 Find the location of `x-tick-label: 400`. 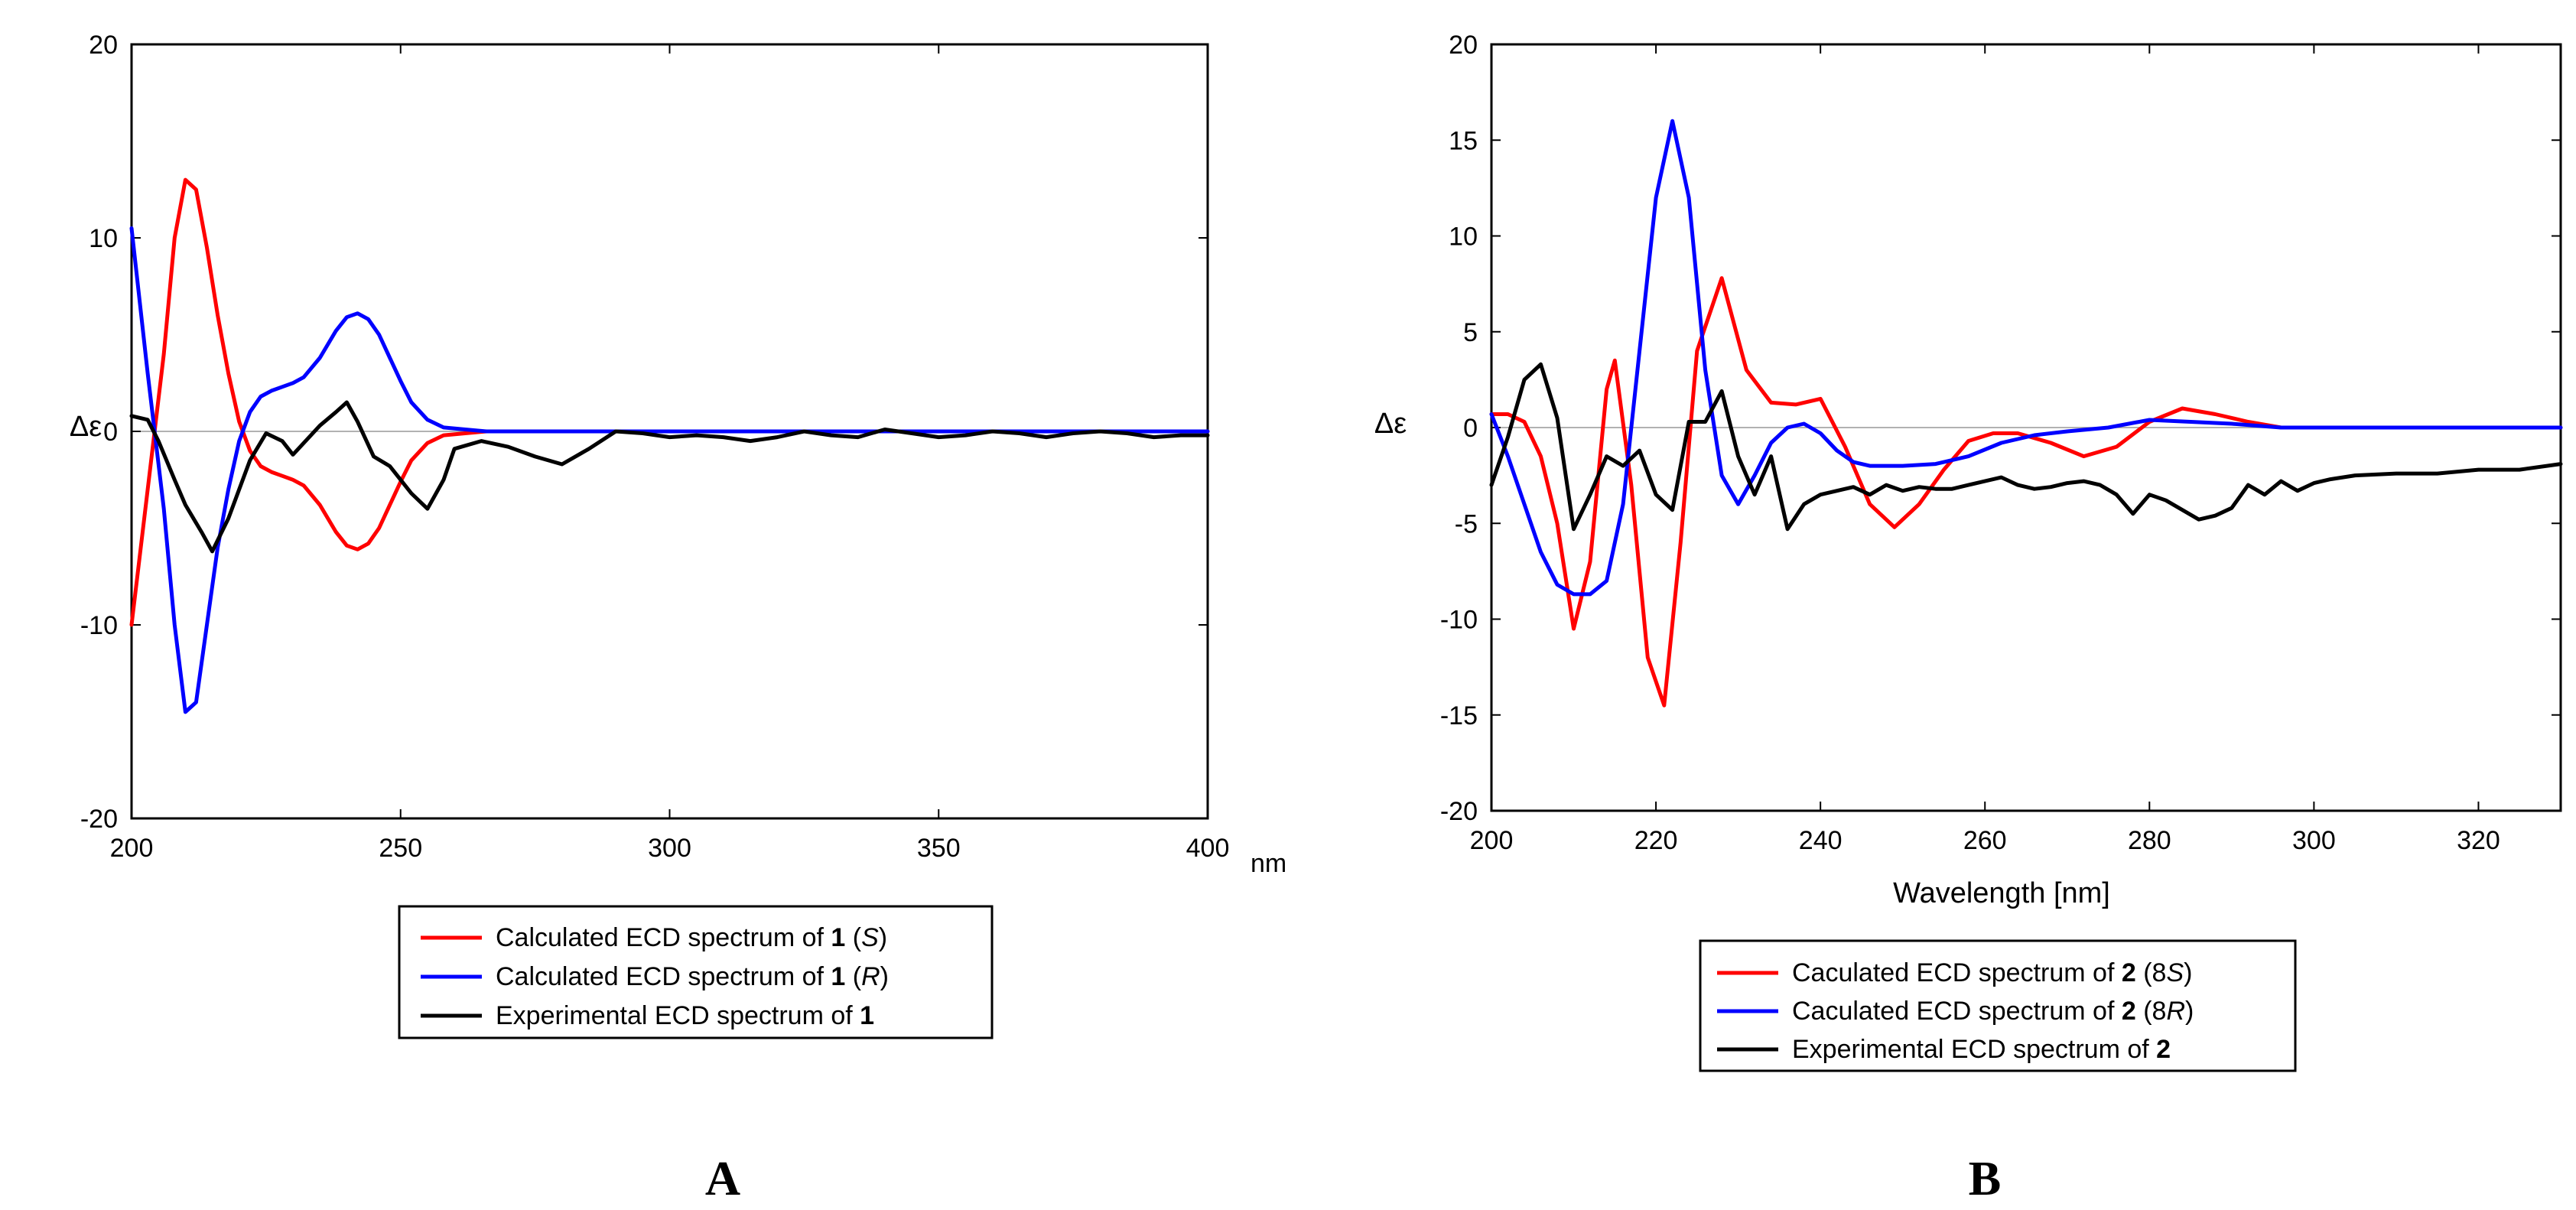

x-tick-label: 400 is located at coordinates (1208, 848).